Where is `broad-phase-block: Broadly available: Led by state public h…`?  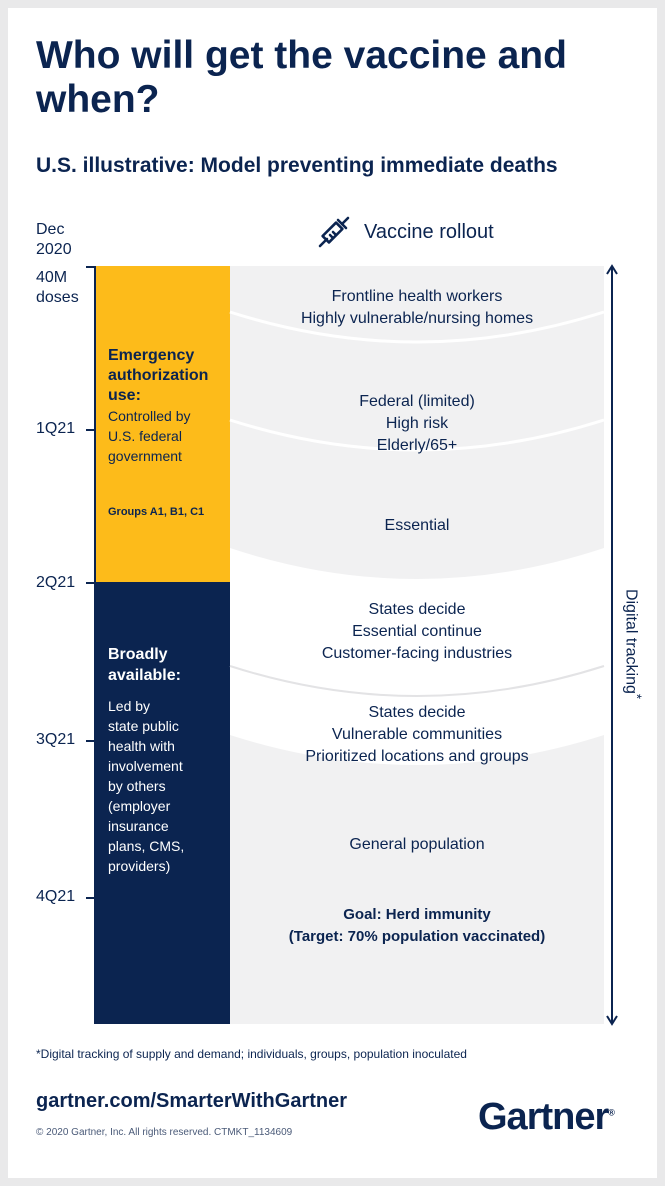 broad-phase-block: Broadly available: Led by state public h… is located at coordinates (163, 803).